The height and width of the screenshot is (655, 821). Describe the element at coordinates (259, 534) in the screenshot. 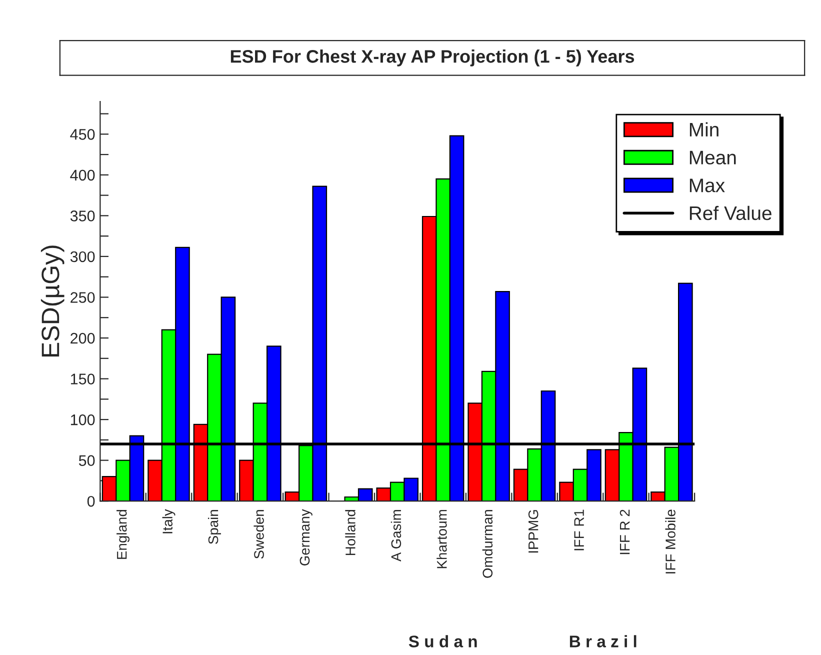

I see `x-tick-label: Sweden` at that location.